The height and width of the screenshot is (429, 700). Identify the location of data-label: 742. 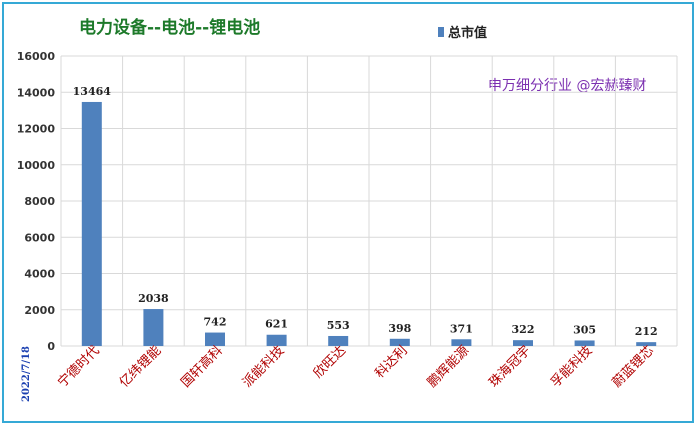
(215, 322).